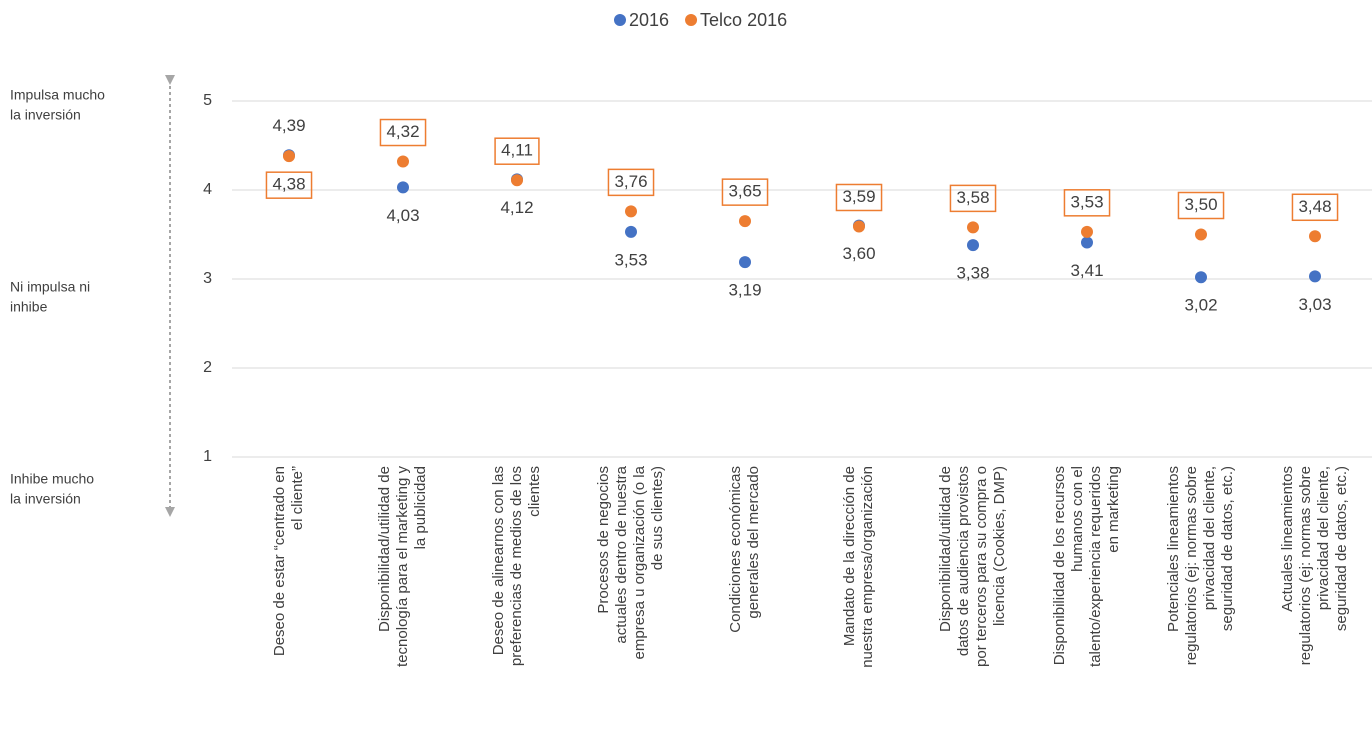 The image size is (1372, 747). I want to click on x-tick-label: nuestra empresa/organización, so click(867, 567).